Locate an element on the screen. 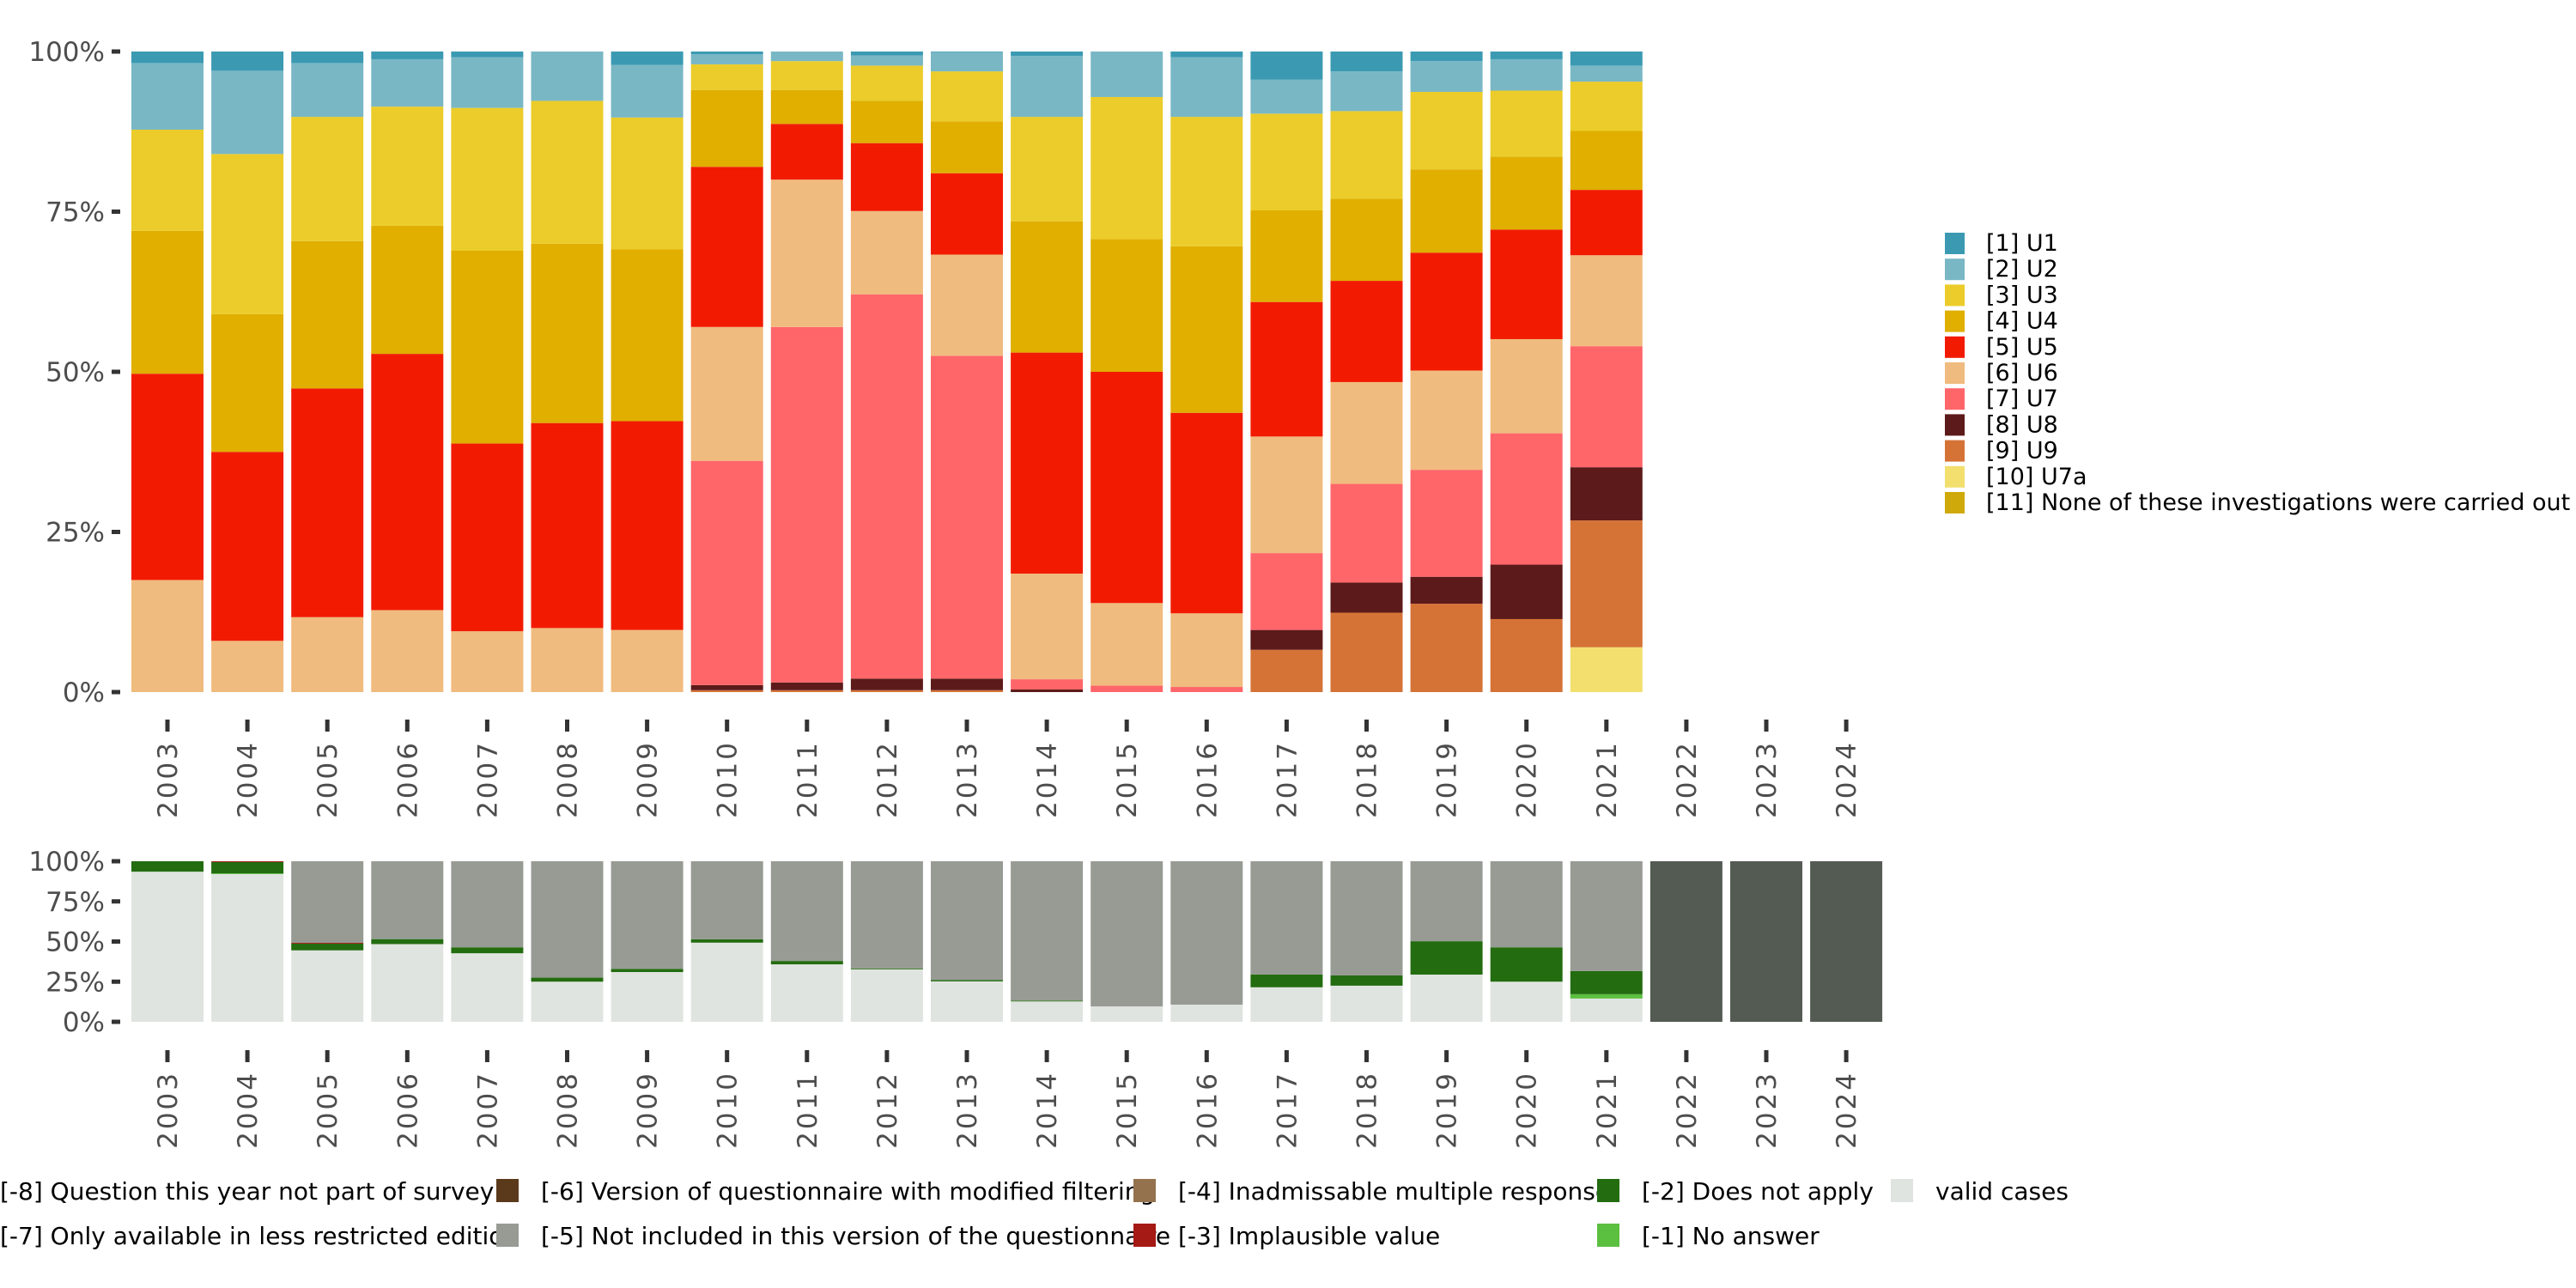  bar-stack-2003 is located at coordinates (167, 372).